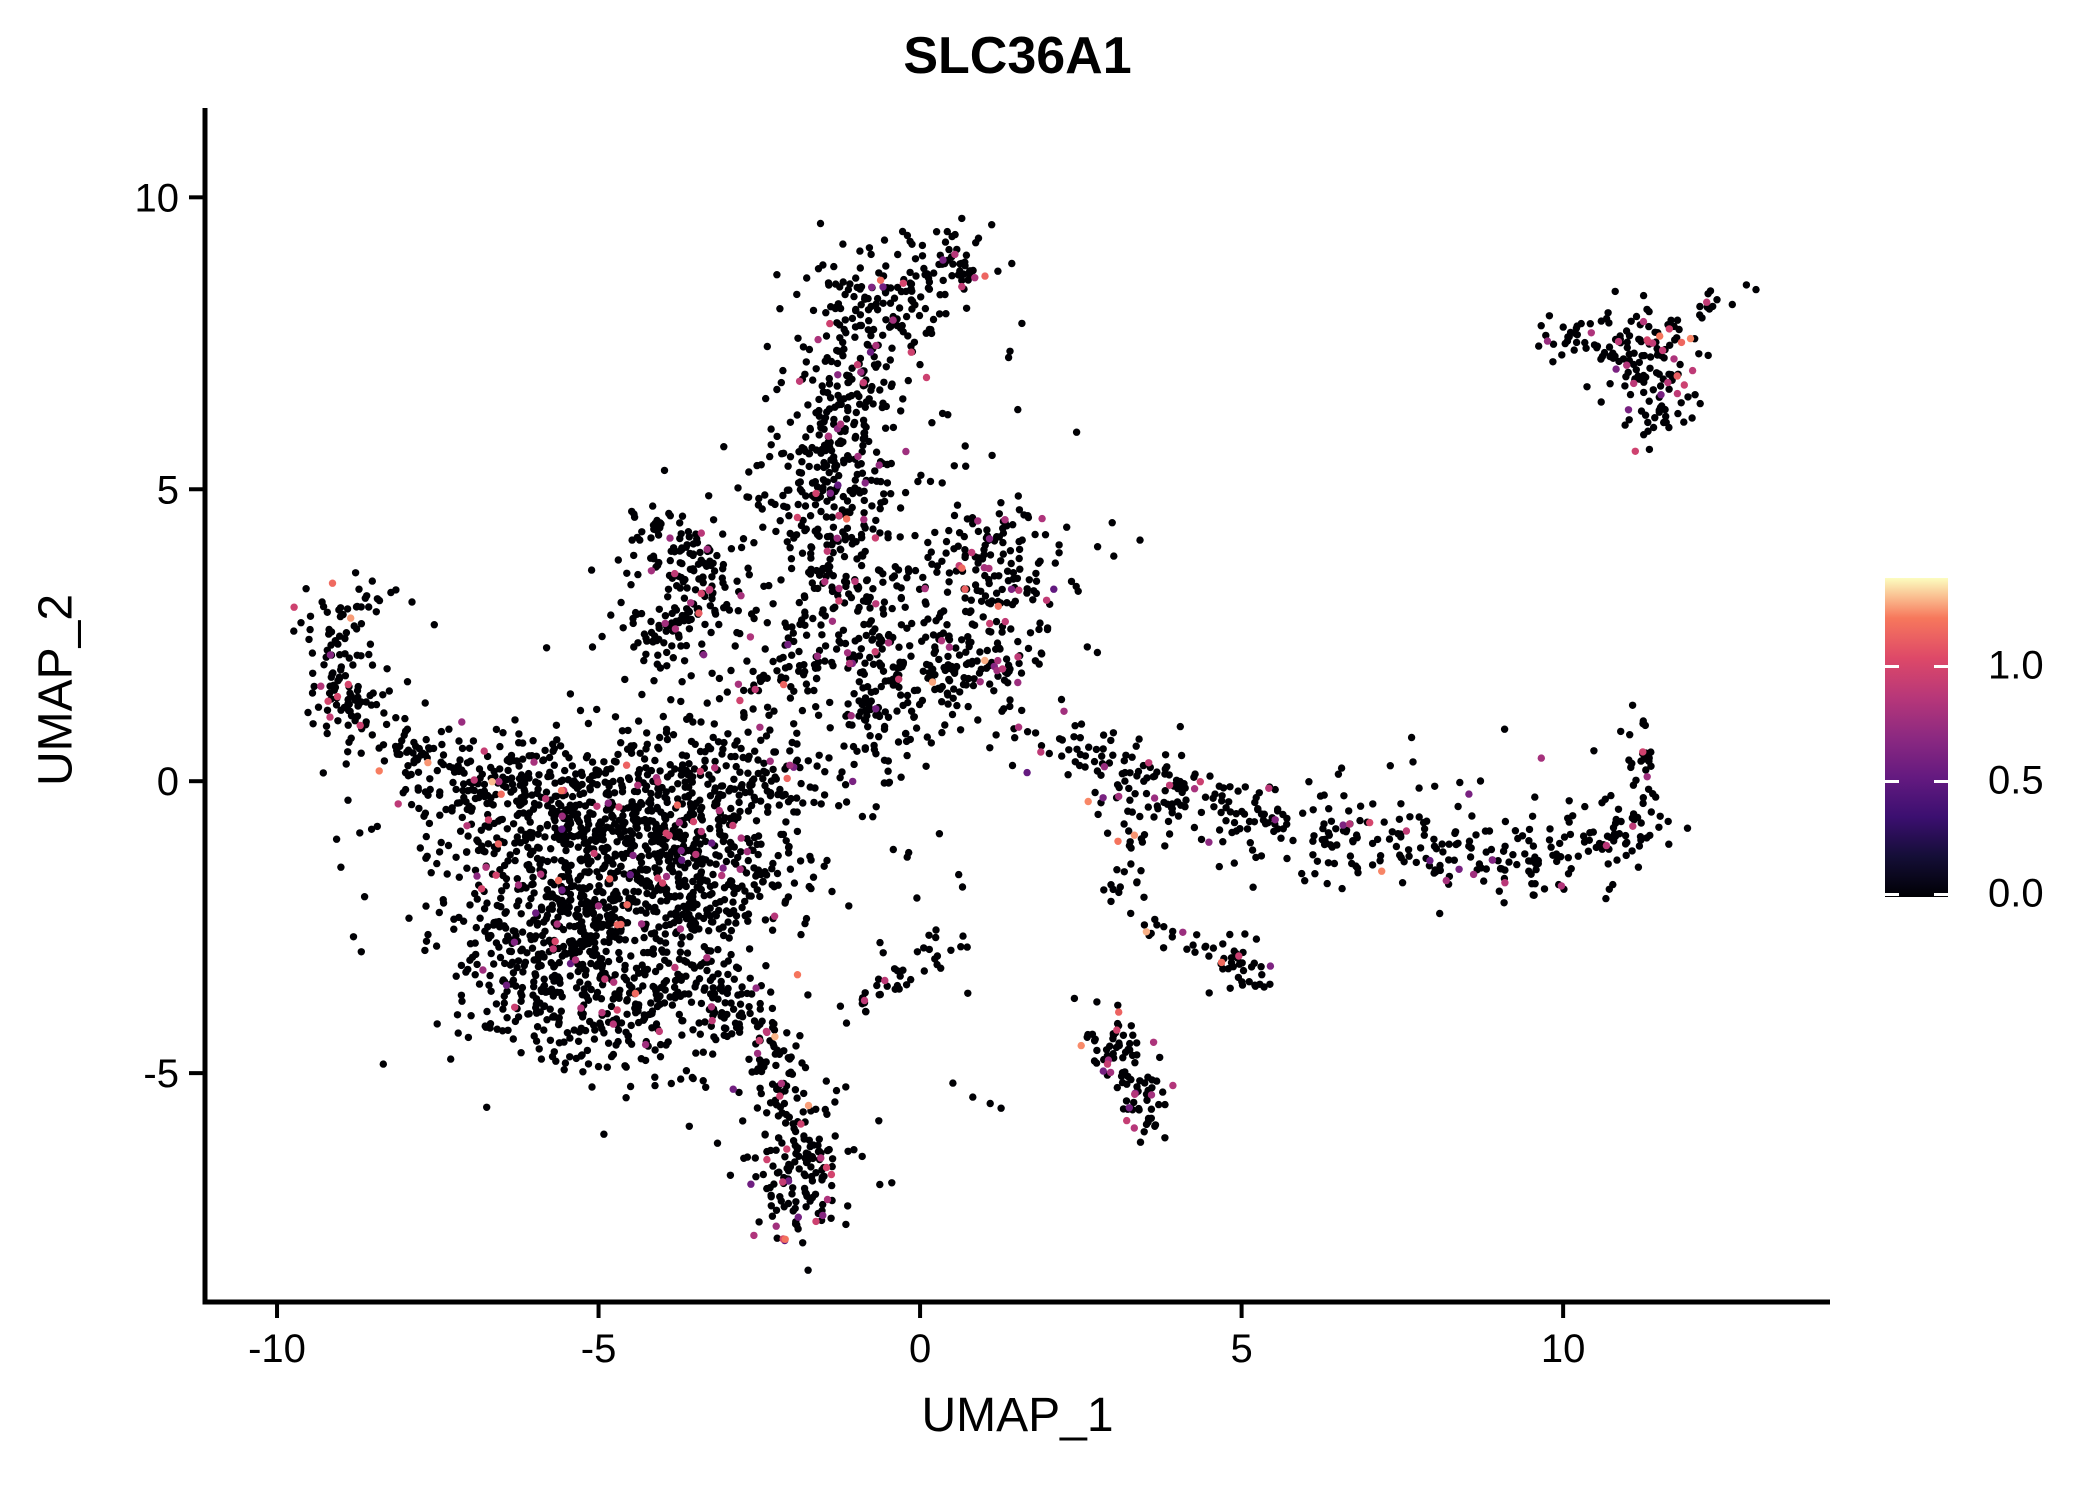 The width and height of the screenshot is (2100, 1500). I want to click on y-tick-label: 5, so click(168, 490).